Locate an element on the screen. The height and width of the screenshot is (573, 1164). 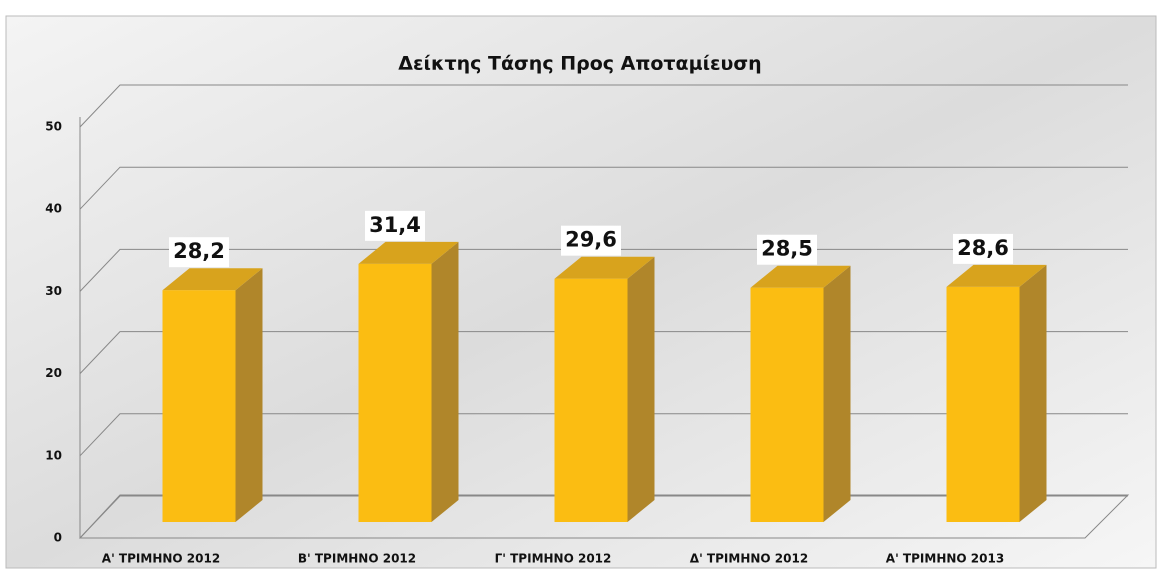
value-label: 28,2 is located at coordinates (199, 251).